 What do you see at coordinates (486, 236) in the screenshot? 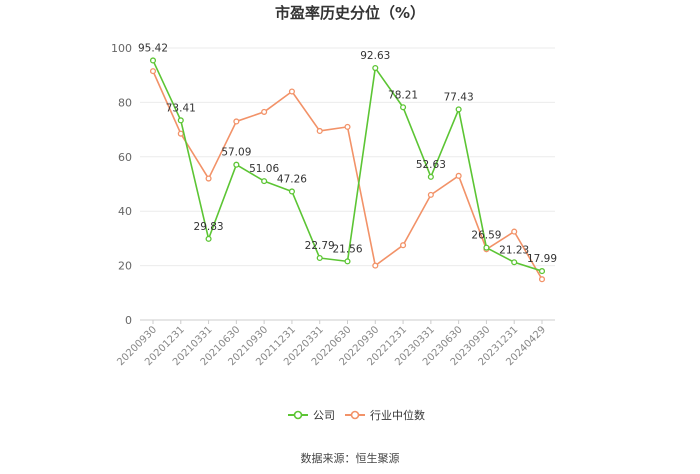
I see `data-label: 26.59` at bounding box center [486, 236].